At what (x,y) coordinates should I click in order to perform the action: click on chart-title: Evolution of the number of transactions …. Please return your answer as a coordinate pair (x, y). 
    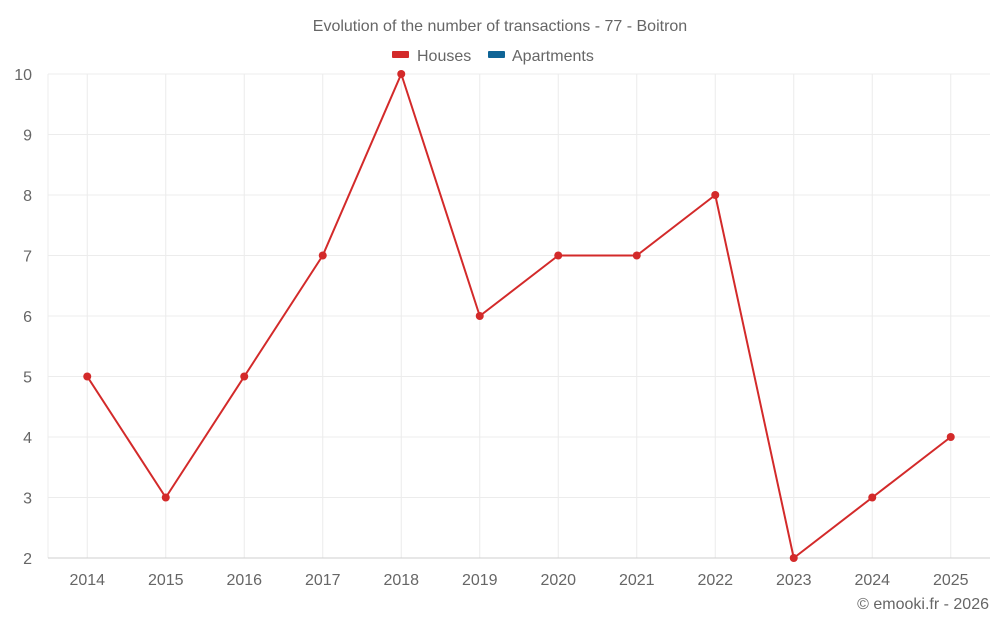
    Looking at the image, I should click on (500, 26).